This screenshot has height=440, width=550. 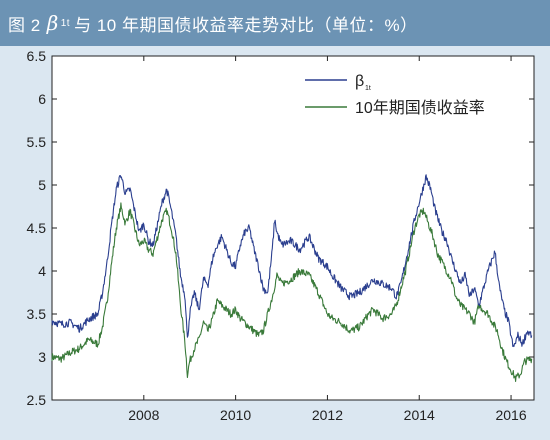 What do you see at coordinates (37, 228) in the screenshot?
I see `y-tick-label: 4.5` at bounding box center [37, 228].